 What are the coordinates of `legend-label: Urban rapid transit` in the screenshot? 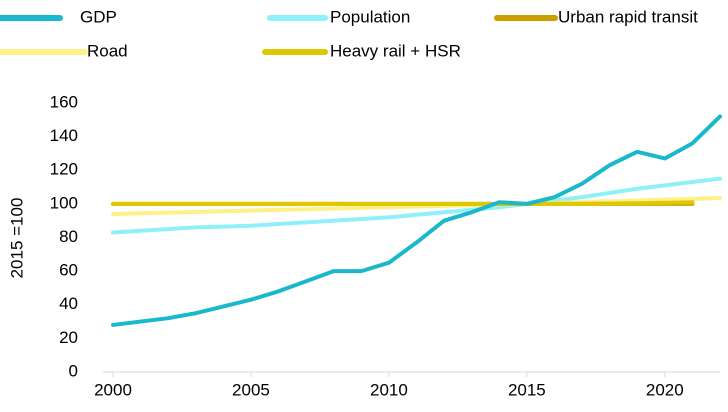 It's located at (628, 16).